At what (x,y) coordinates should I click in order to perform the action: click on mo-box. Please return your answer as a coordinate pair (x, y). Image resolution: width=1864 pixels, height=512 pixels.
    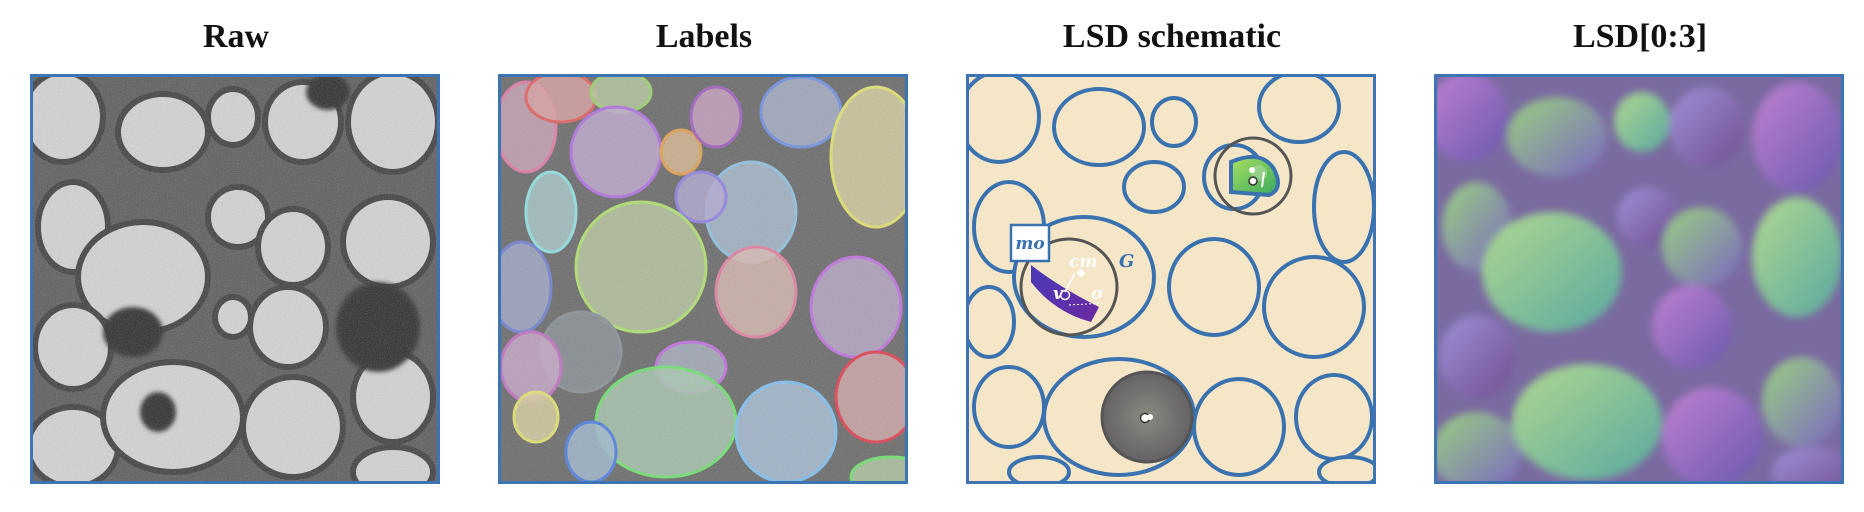
    Looking at the image, I should click on (1030, 243).